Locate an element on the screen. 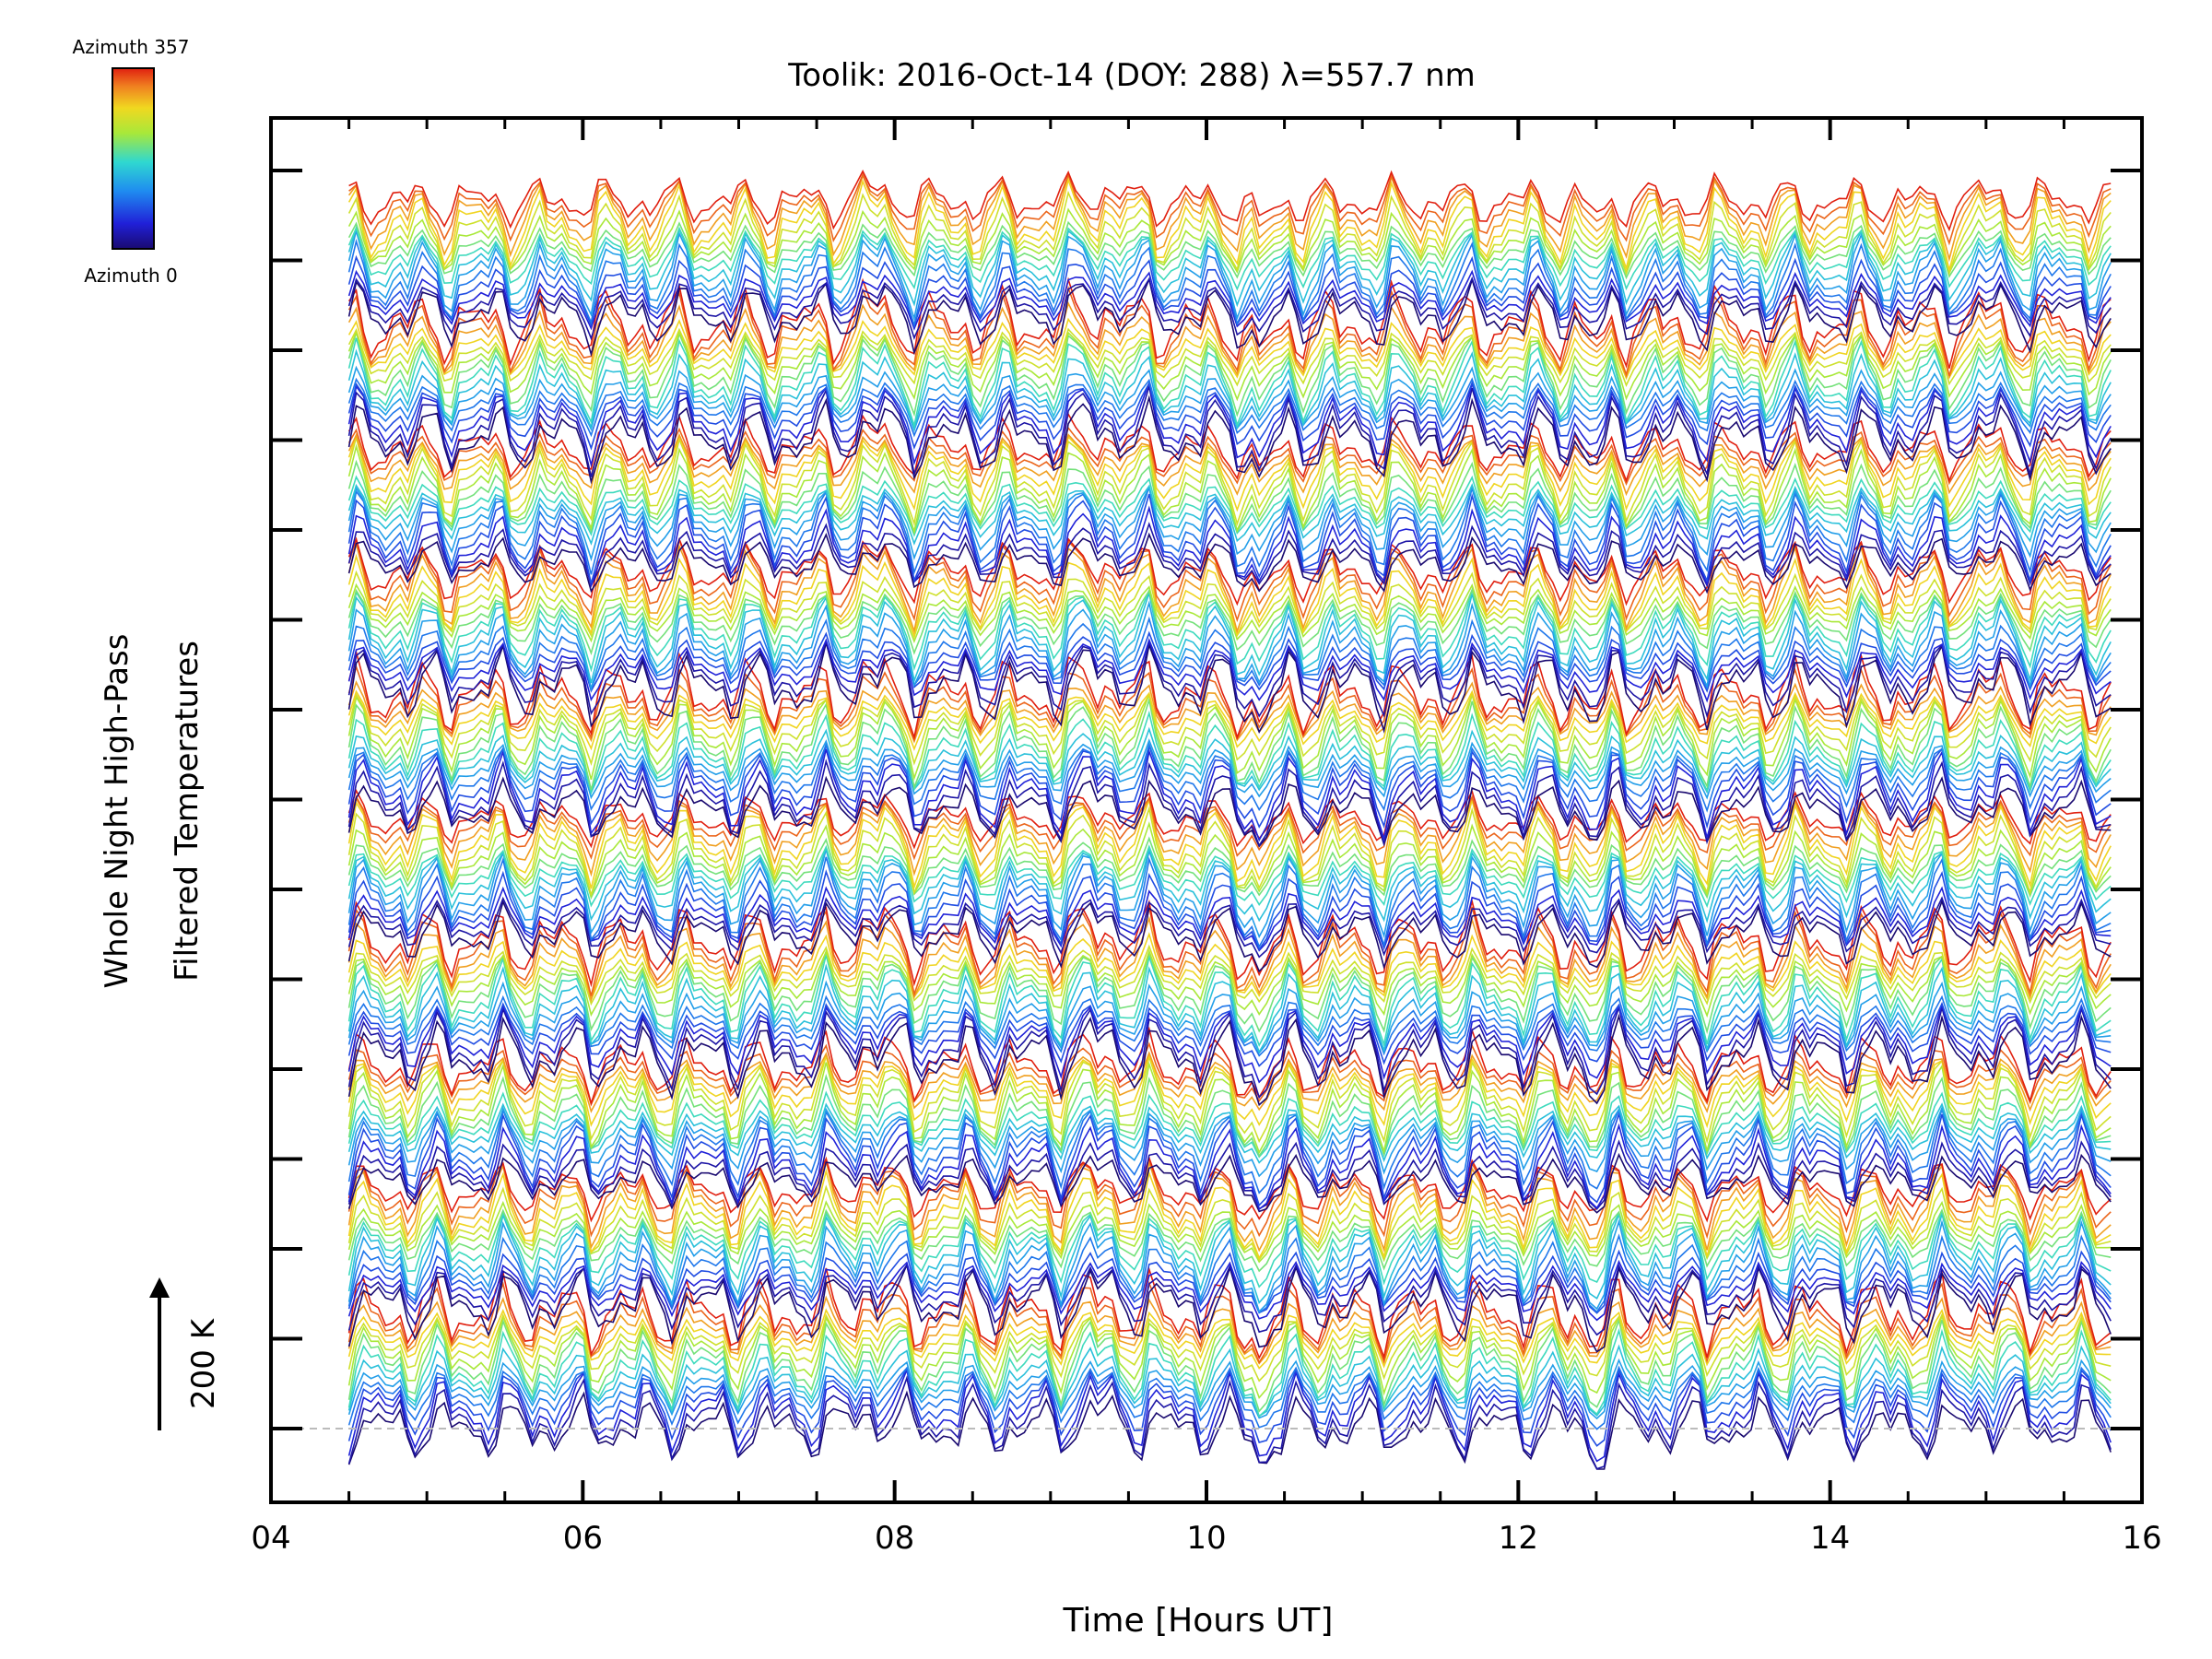 This screenshot has width=2212, height=1659. y-axis-label-line1: Whole Night High-Pass is located at coordinates (117, 811).